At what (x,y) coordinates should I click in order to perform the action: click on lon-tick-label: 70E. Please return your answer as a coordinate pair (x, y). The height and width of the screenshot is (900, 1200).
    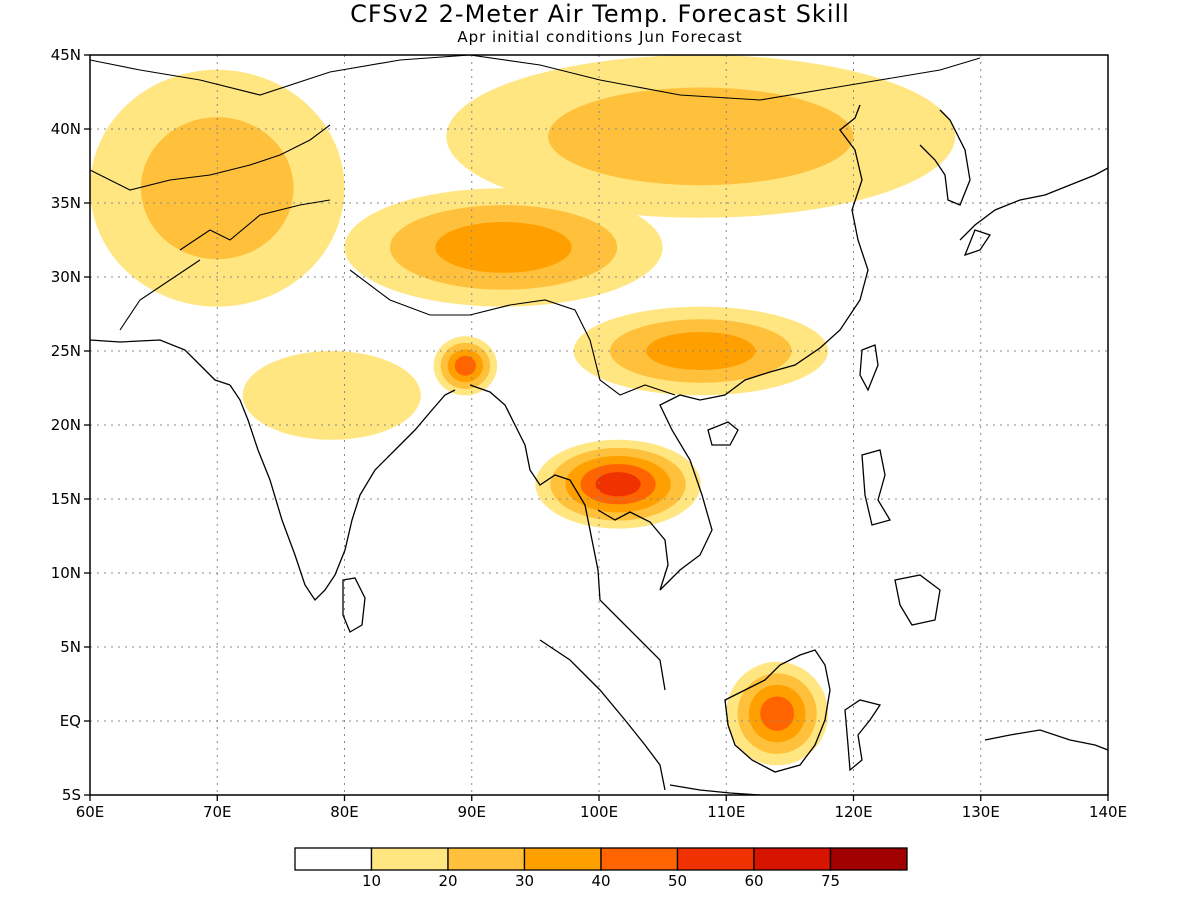
    Looking at the image, I should click on (217, 812).